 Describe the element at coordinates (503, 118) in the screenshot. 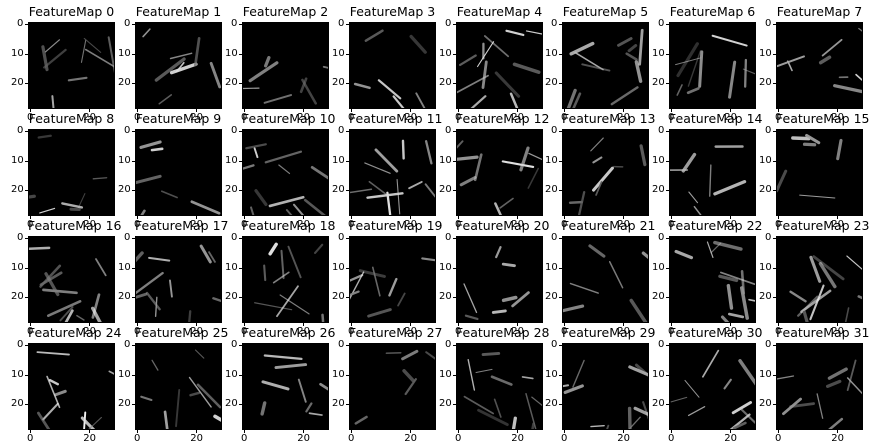

I see `feature-map-title: FeatureMap 12` at that location.